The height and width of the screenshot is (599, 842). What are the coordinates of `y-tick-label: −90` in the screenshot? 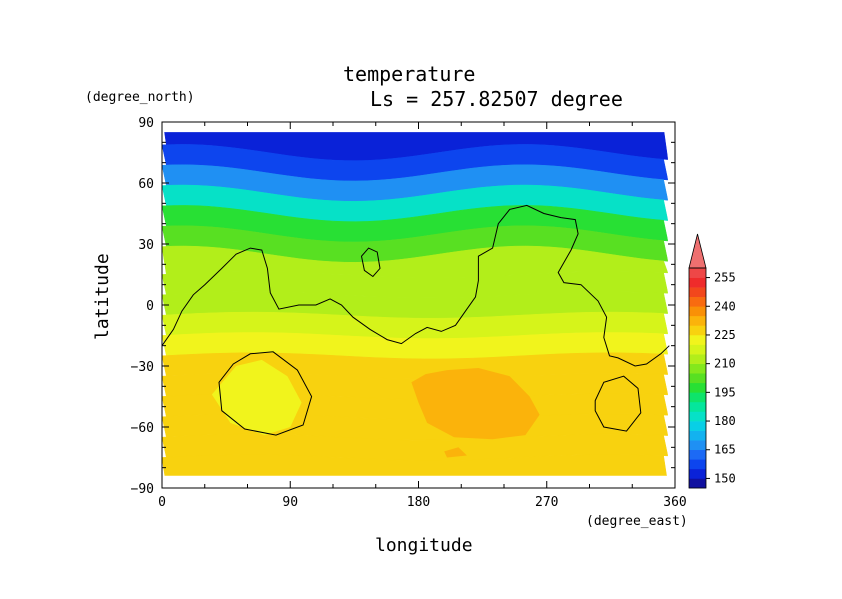 It's located at (142, 489).